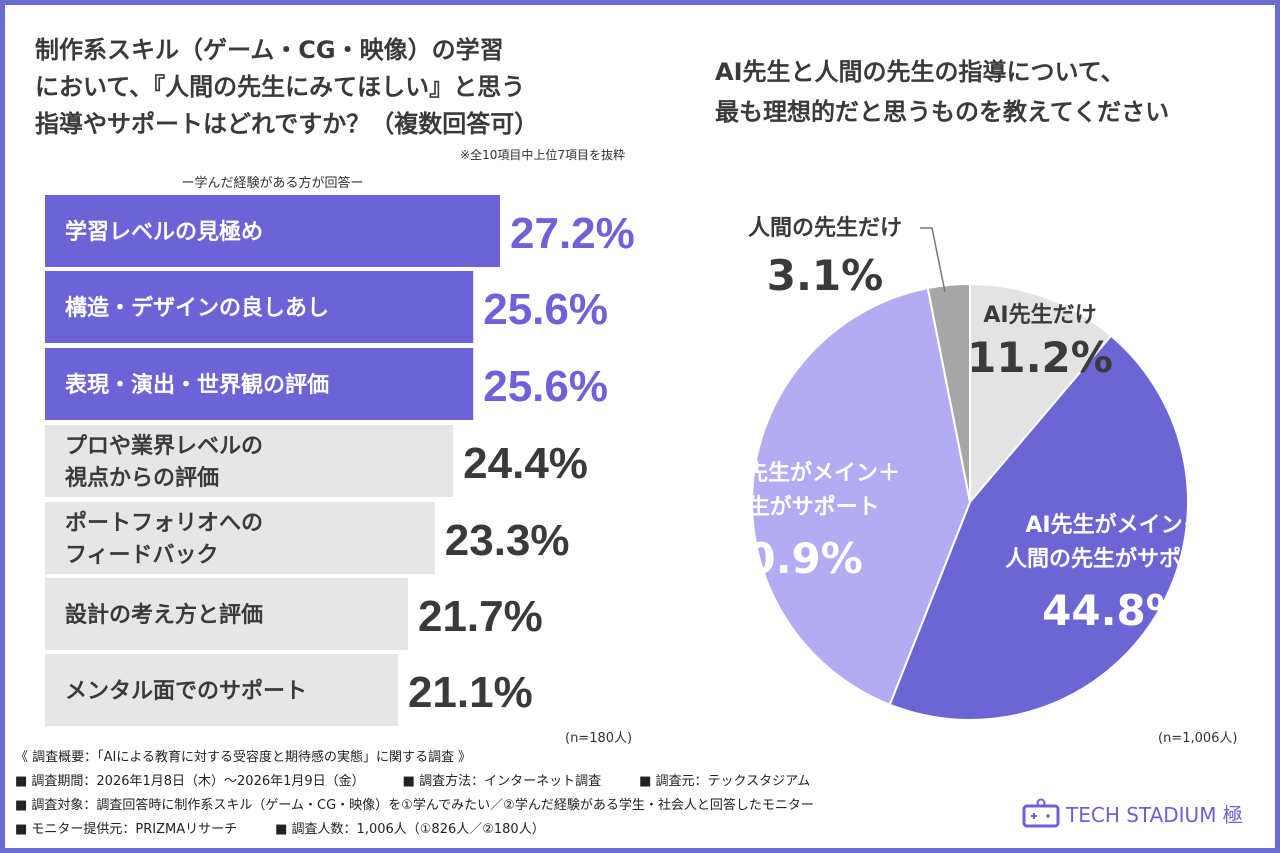 Image resolution: width=1280 pixels, height=853 pixels. Describe the element at coordinates (197, 308) in the screenshot. I see `bar-category-label: 構造・デザインの良しあし` at that location.